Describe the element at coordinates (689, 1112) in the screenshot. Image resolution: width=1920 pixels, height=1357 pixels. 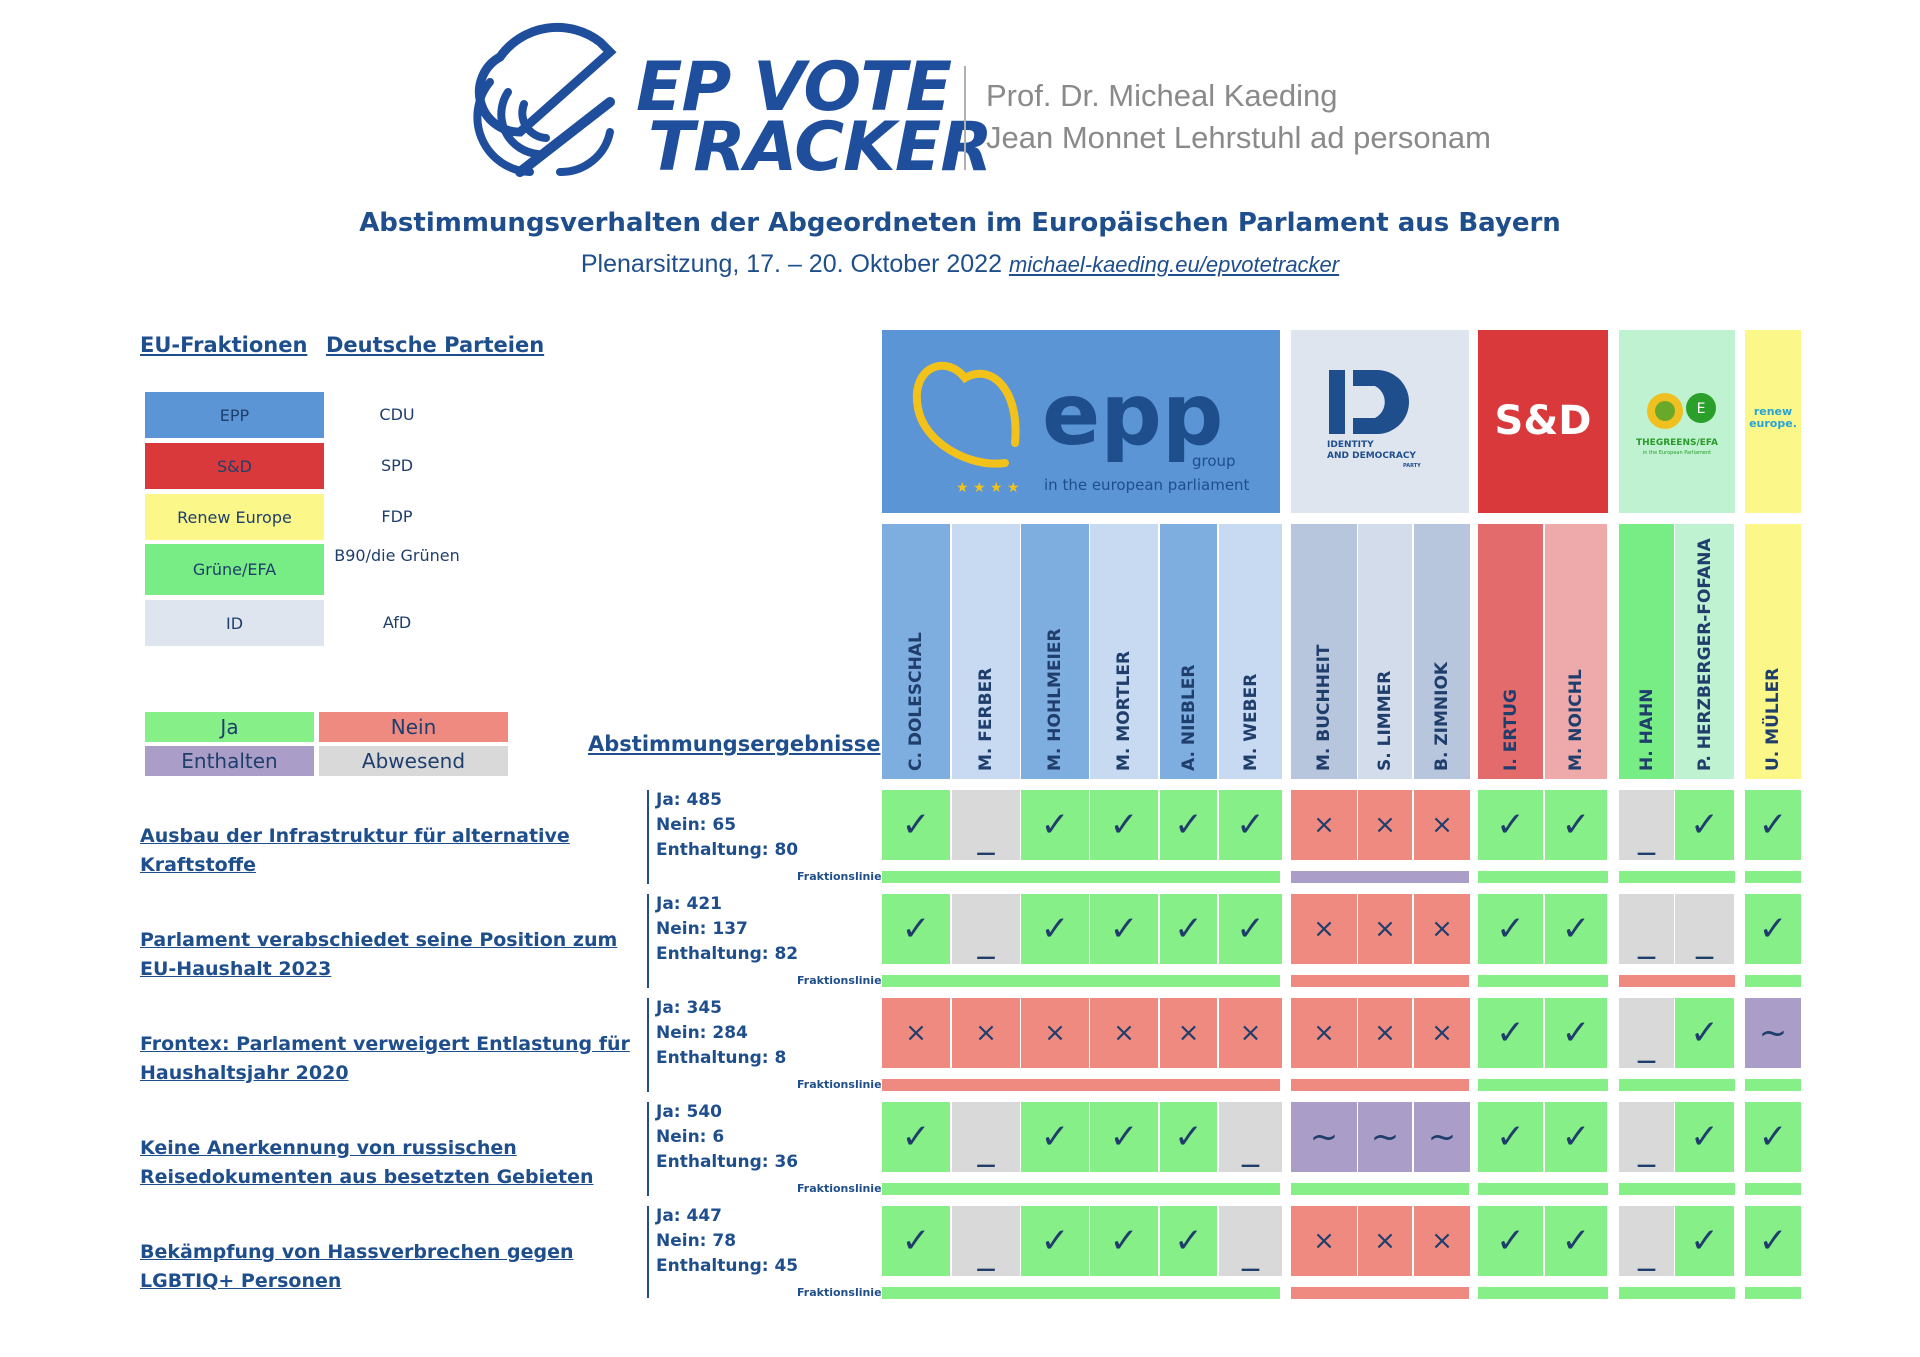
I see `vote-count-ja: Ja: 540` at that location.